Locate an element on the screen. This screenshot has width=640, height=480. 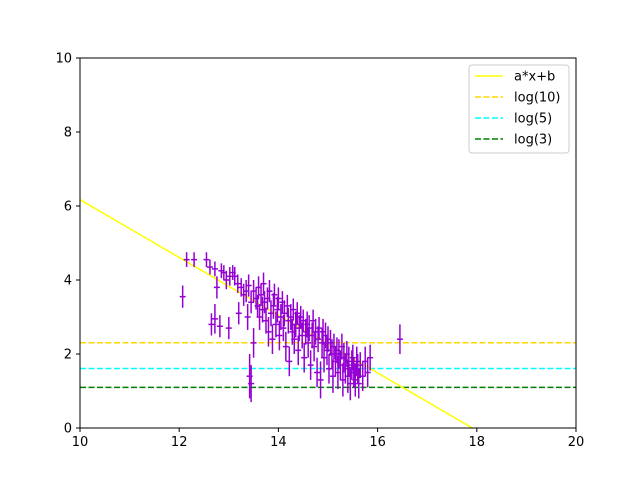
x-tick-label: 18 is located at coordinates (477, 442).